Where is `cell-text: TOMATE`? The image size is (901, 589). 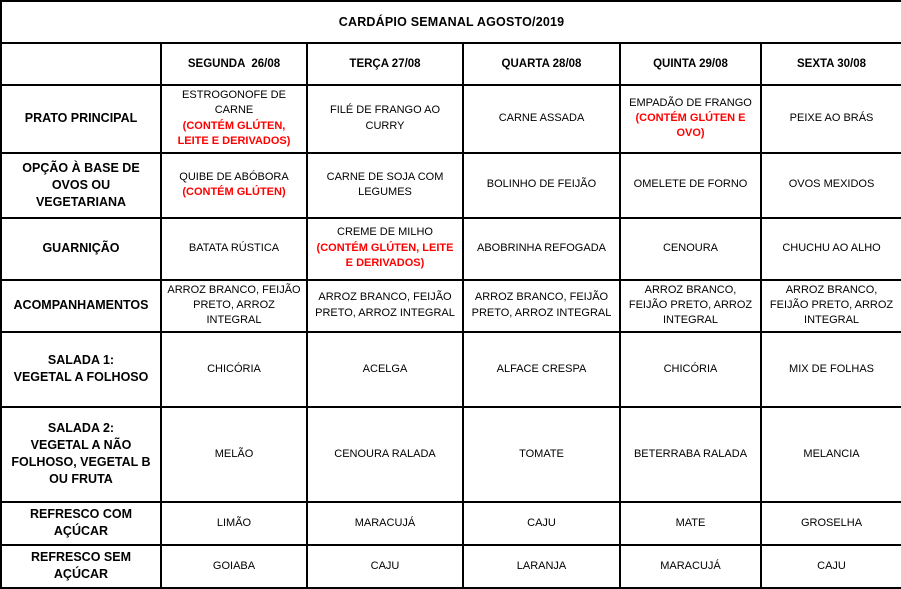 cell-text: TOMATE is located at coordinates (541, 453).